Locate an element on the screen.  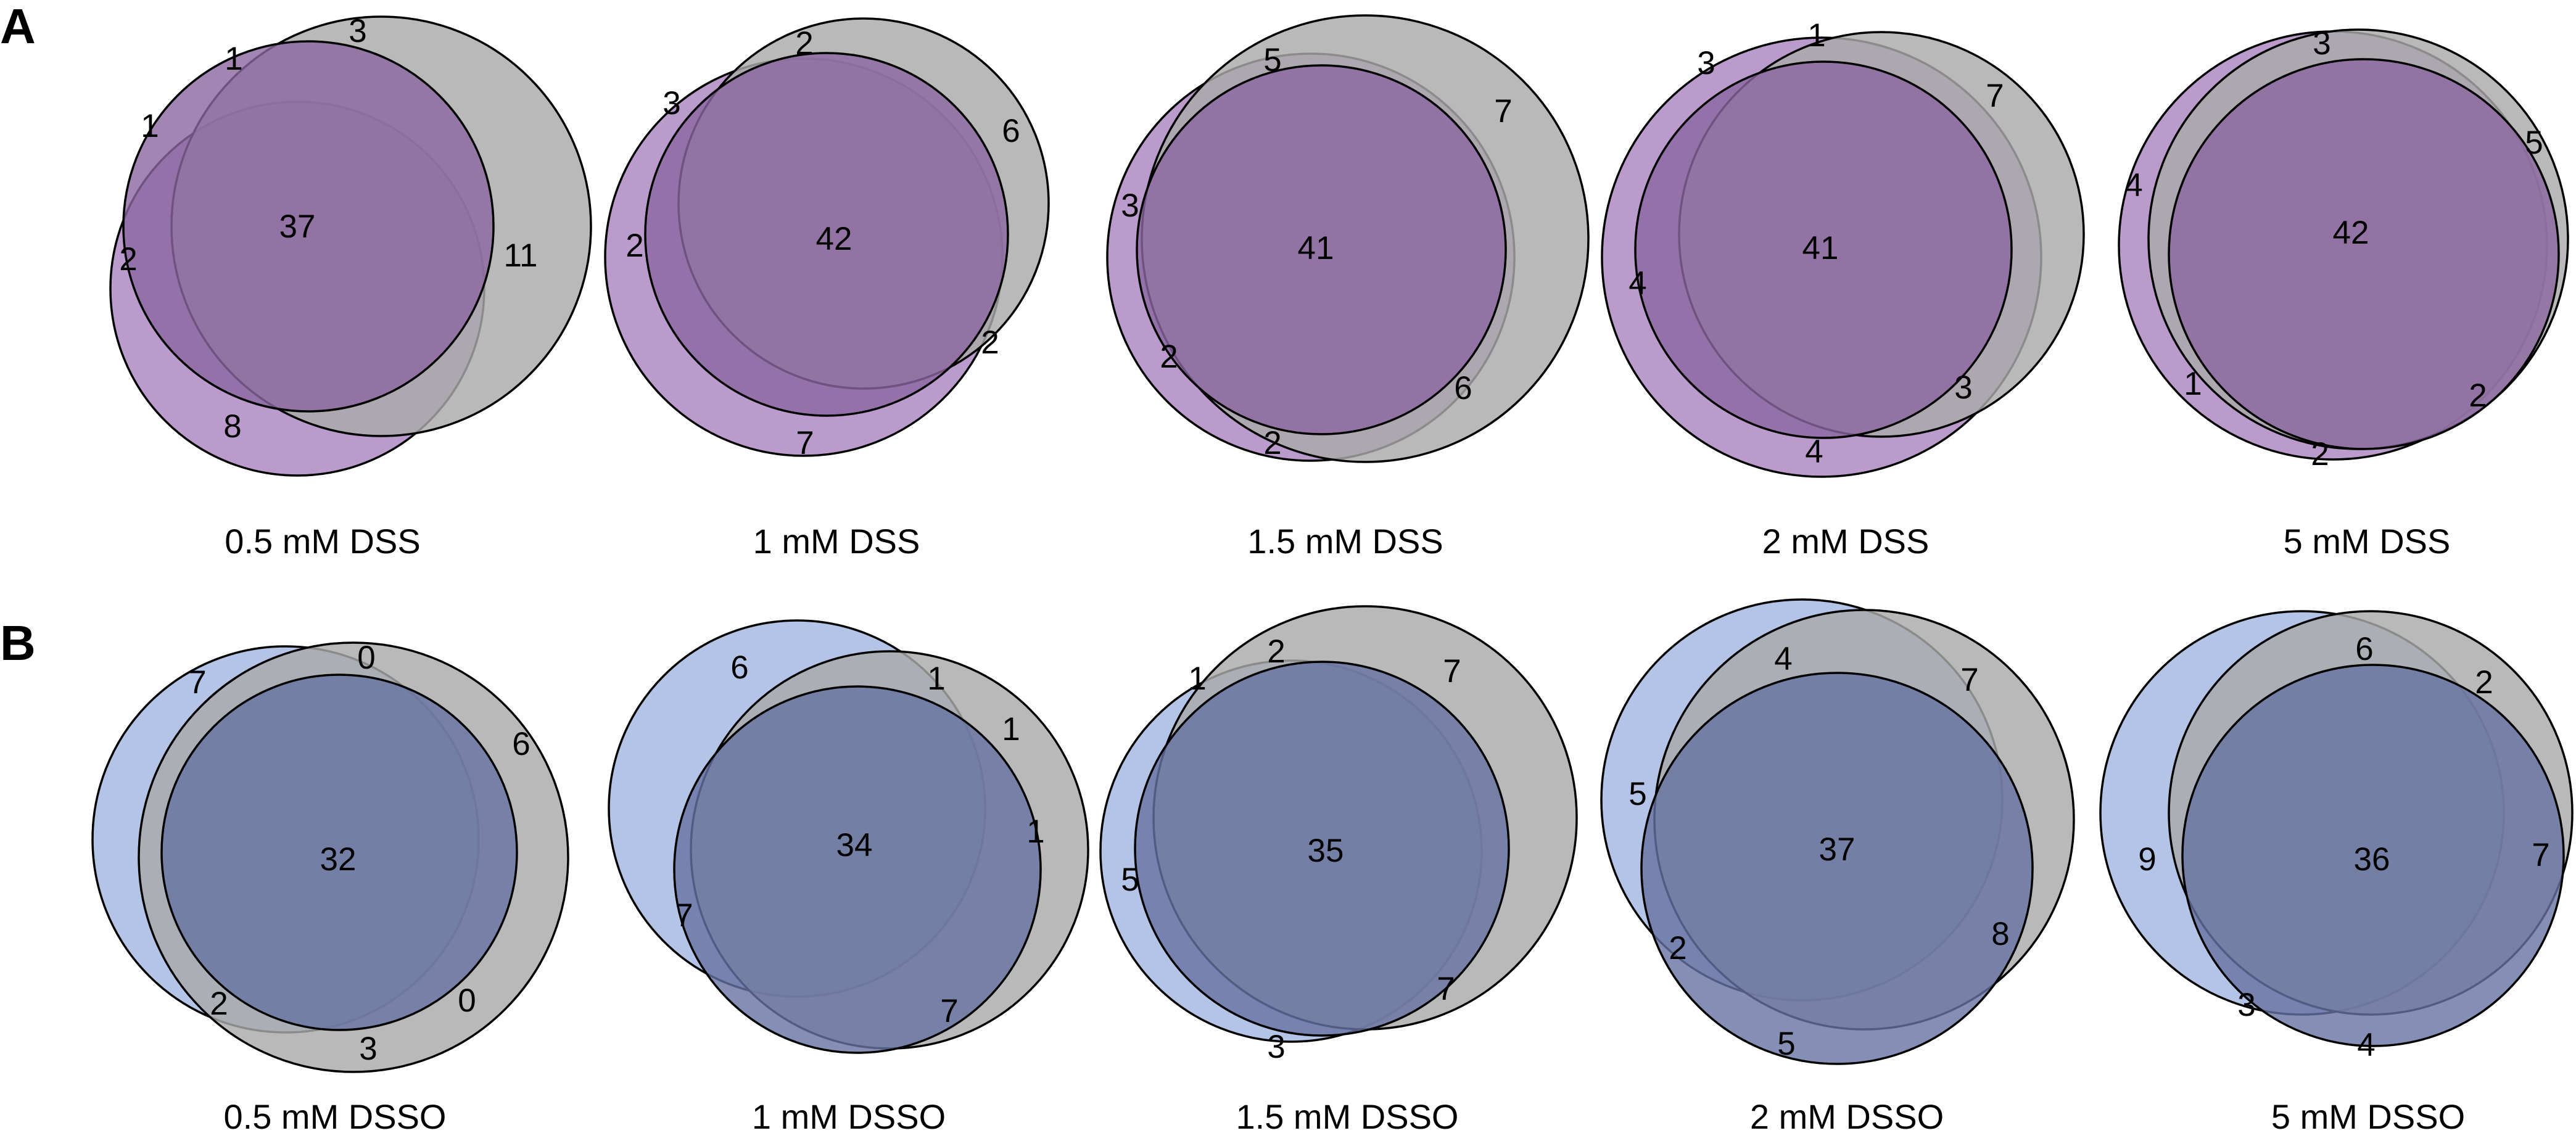
venn-diagram-b2: 34 6 1 1 1 7 7 1 mM DSSO is located at coordinates (848, 878).